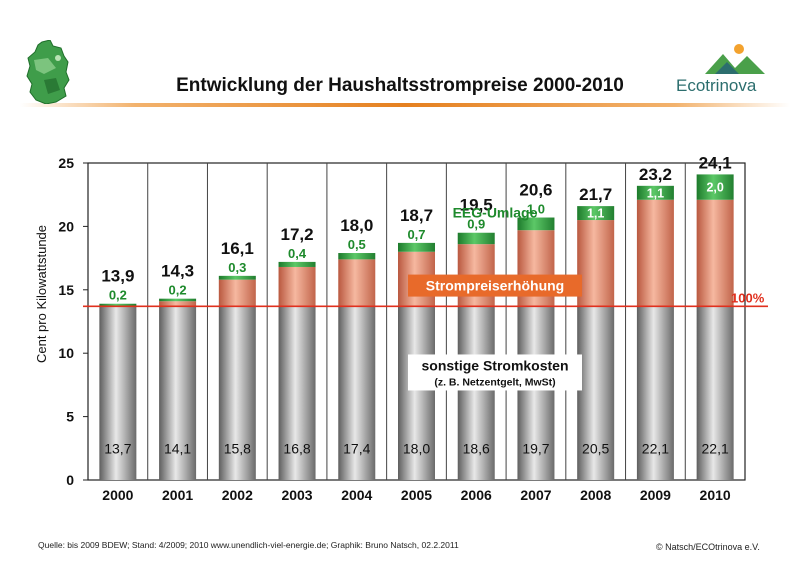  What do you see at coordinates (237, 448) in the screenshot?
I see `bar-value-label: 15,8` at bounding box center [237, 448].